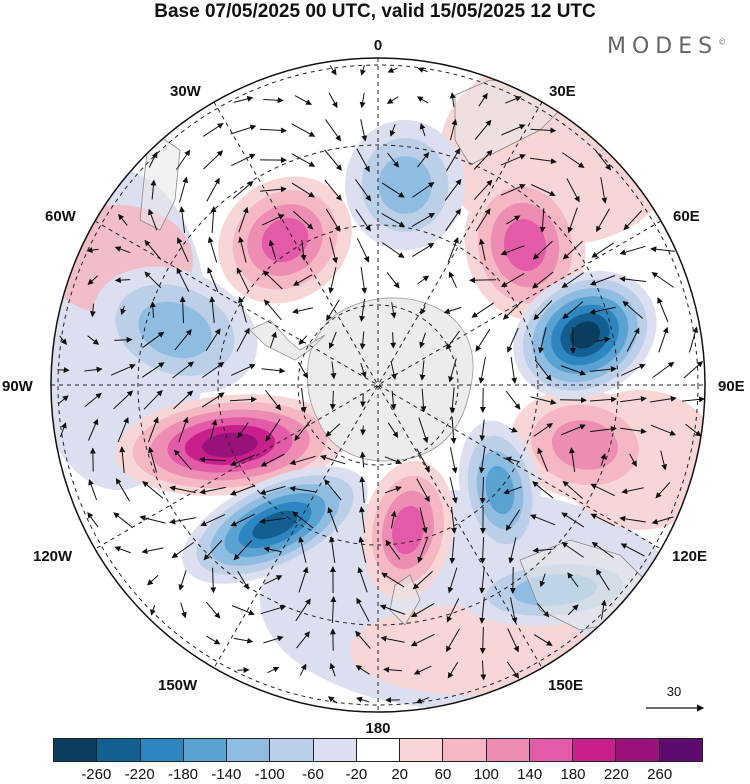 The width and height of the screenshot is (750, 784). What do you see at coordinates (270, 774) in the screenshot?
I see `colorbar-tick-label: -100` at bounding box center [270, 774].